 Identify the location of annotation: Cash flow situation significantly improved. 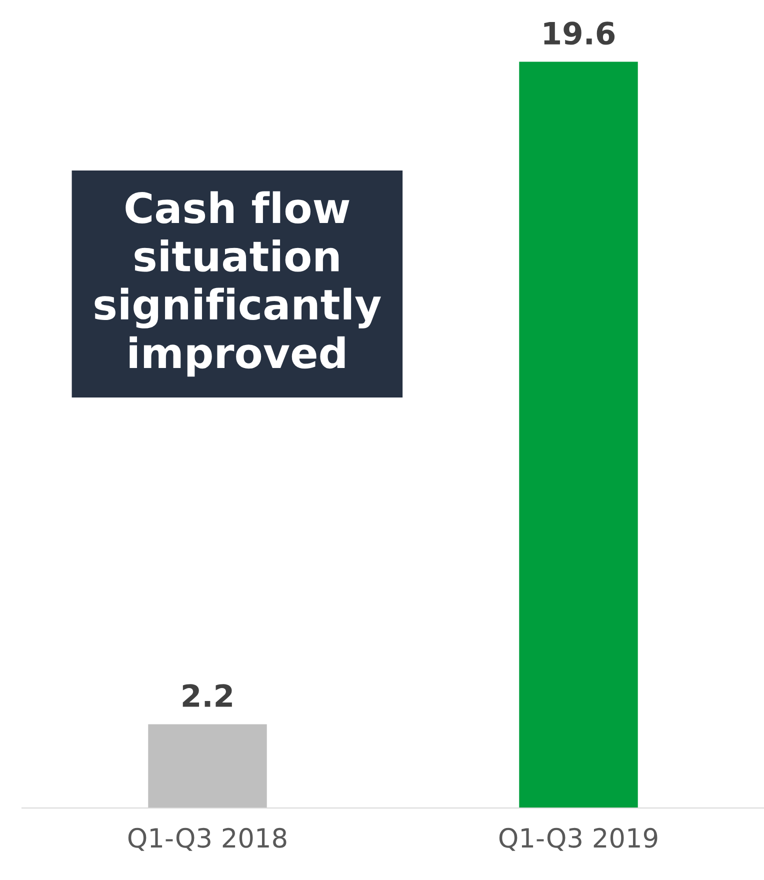
(237, 284).